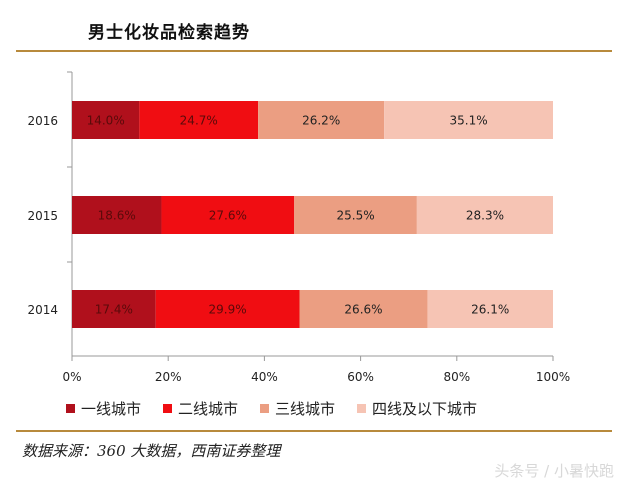 This screenshot has height=488, width=630. I want to click on legend-label: 一线城市, so click(111, 408).